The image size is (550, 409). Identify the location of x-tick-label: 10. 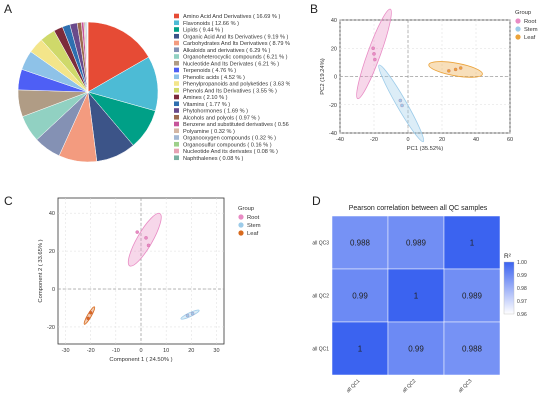
(166, 351).